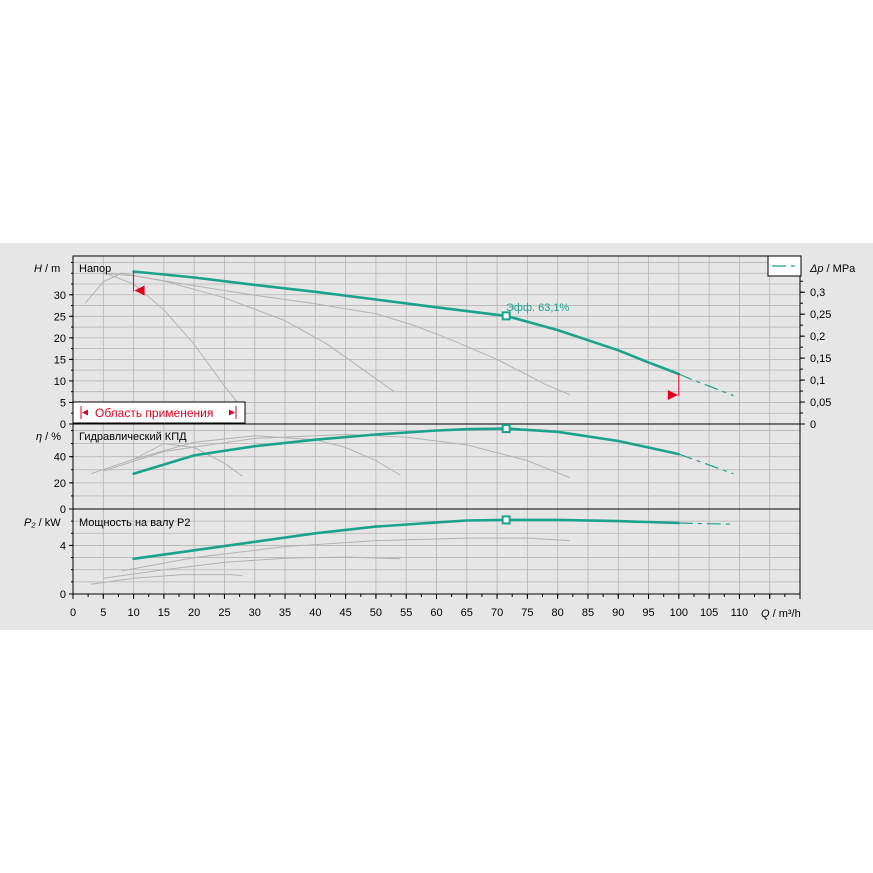 This screenshot has width=873, height=873. I want to click on head-ytick-label-5: 5, so click(63, 403).